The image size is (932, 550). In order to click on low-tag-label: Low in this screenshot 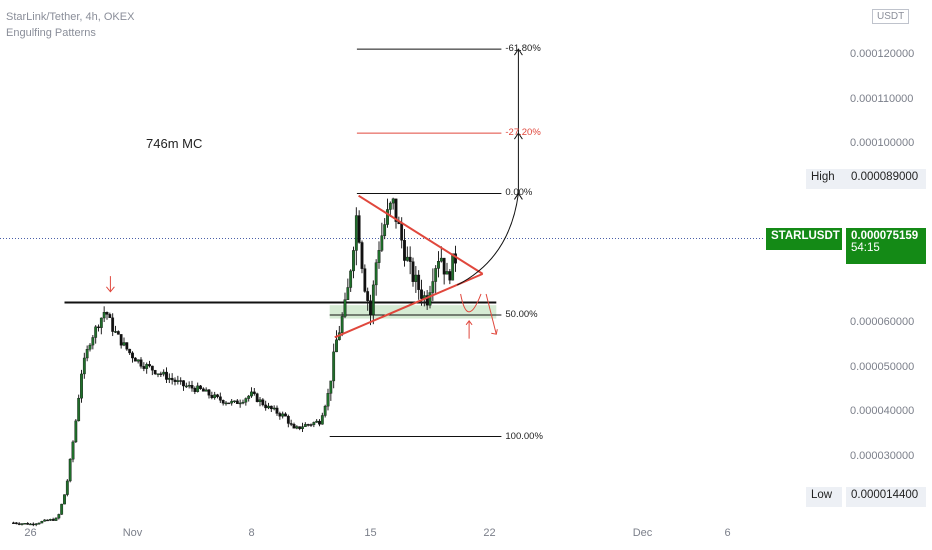, I will do `click(824, 497)`.